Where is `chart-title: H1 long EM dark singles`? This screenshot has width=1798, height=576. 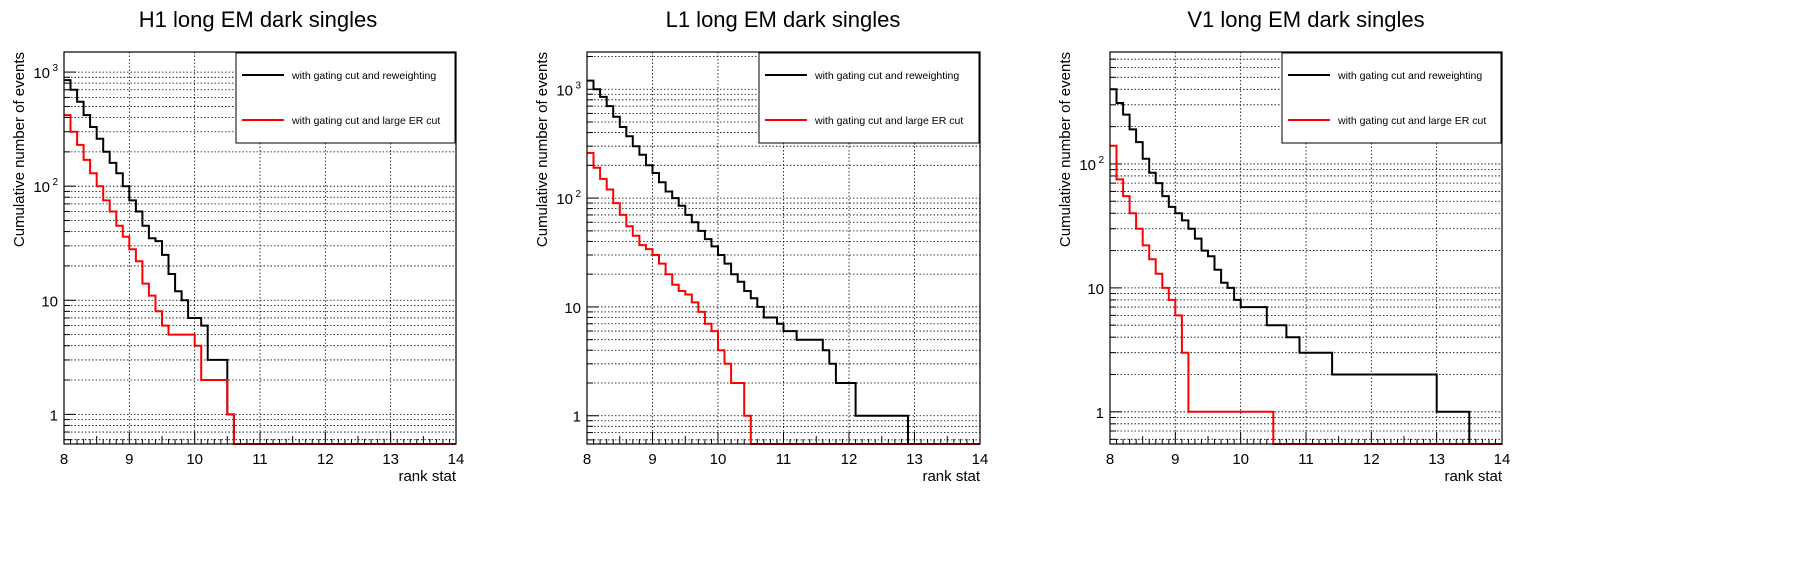 chart-title: H1 long EM dark singles is located at coordinates (258, 19).